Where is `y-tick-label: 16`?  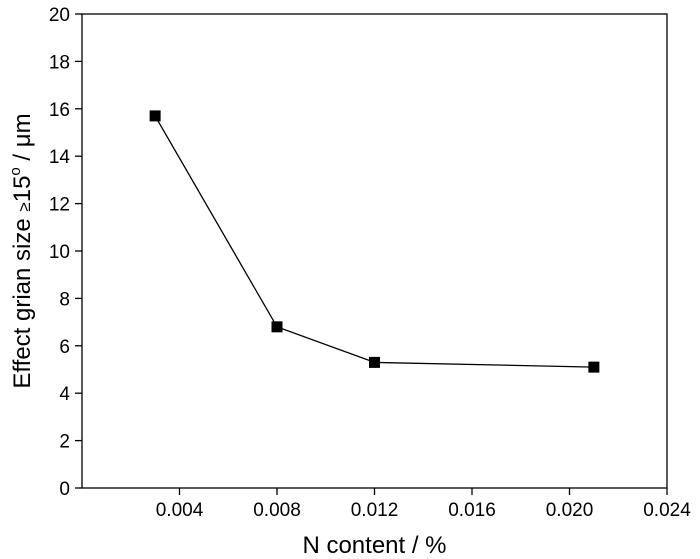
y-tick-label: 16 is located at coordinates (59, 110).